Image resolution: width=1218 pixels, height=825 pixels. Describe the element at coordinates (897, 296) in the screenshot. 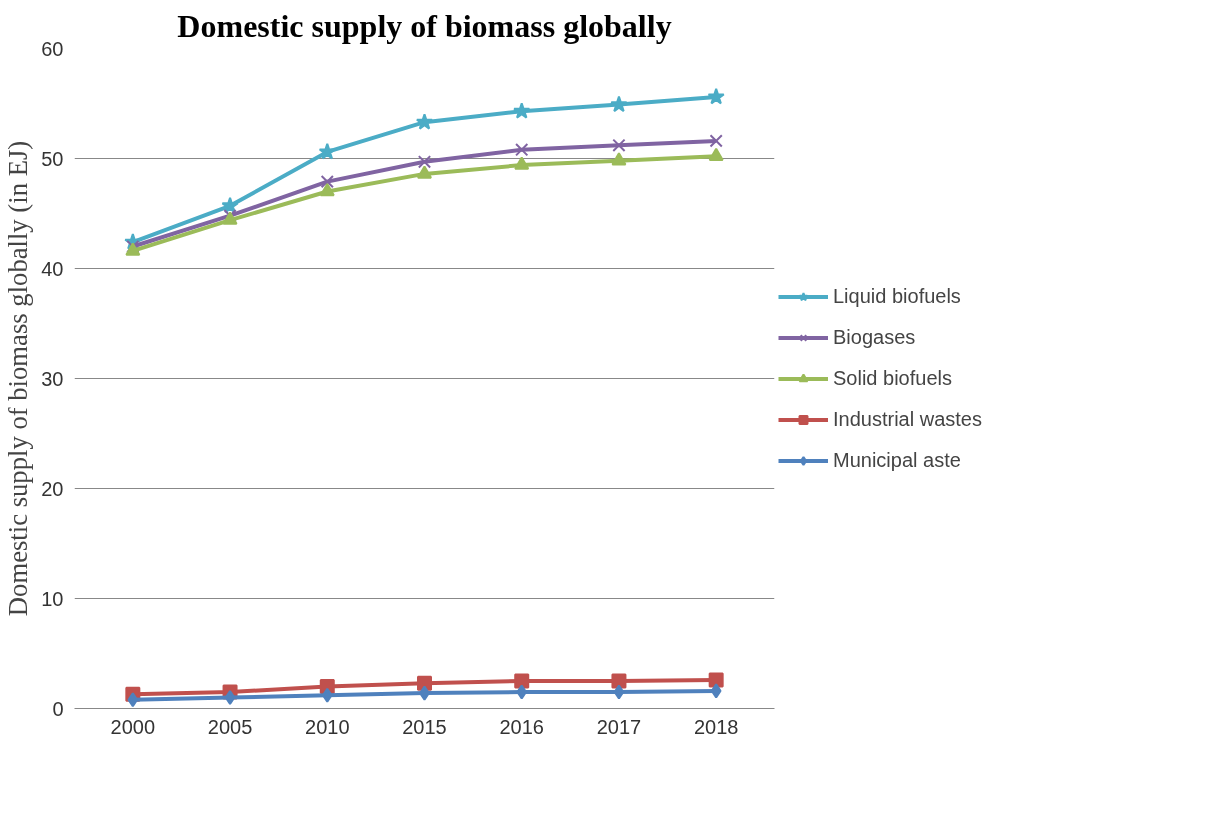

I see `legend-label: Liquid biofuels` at that location.